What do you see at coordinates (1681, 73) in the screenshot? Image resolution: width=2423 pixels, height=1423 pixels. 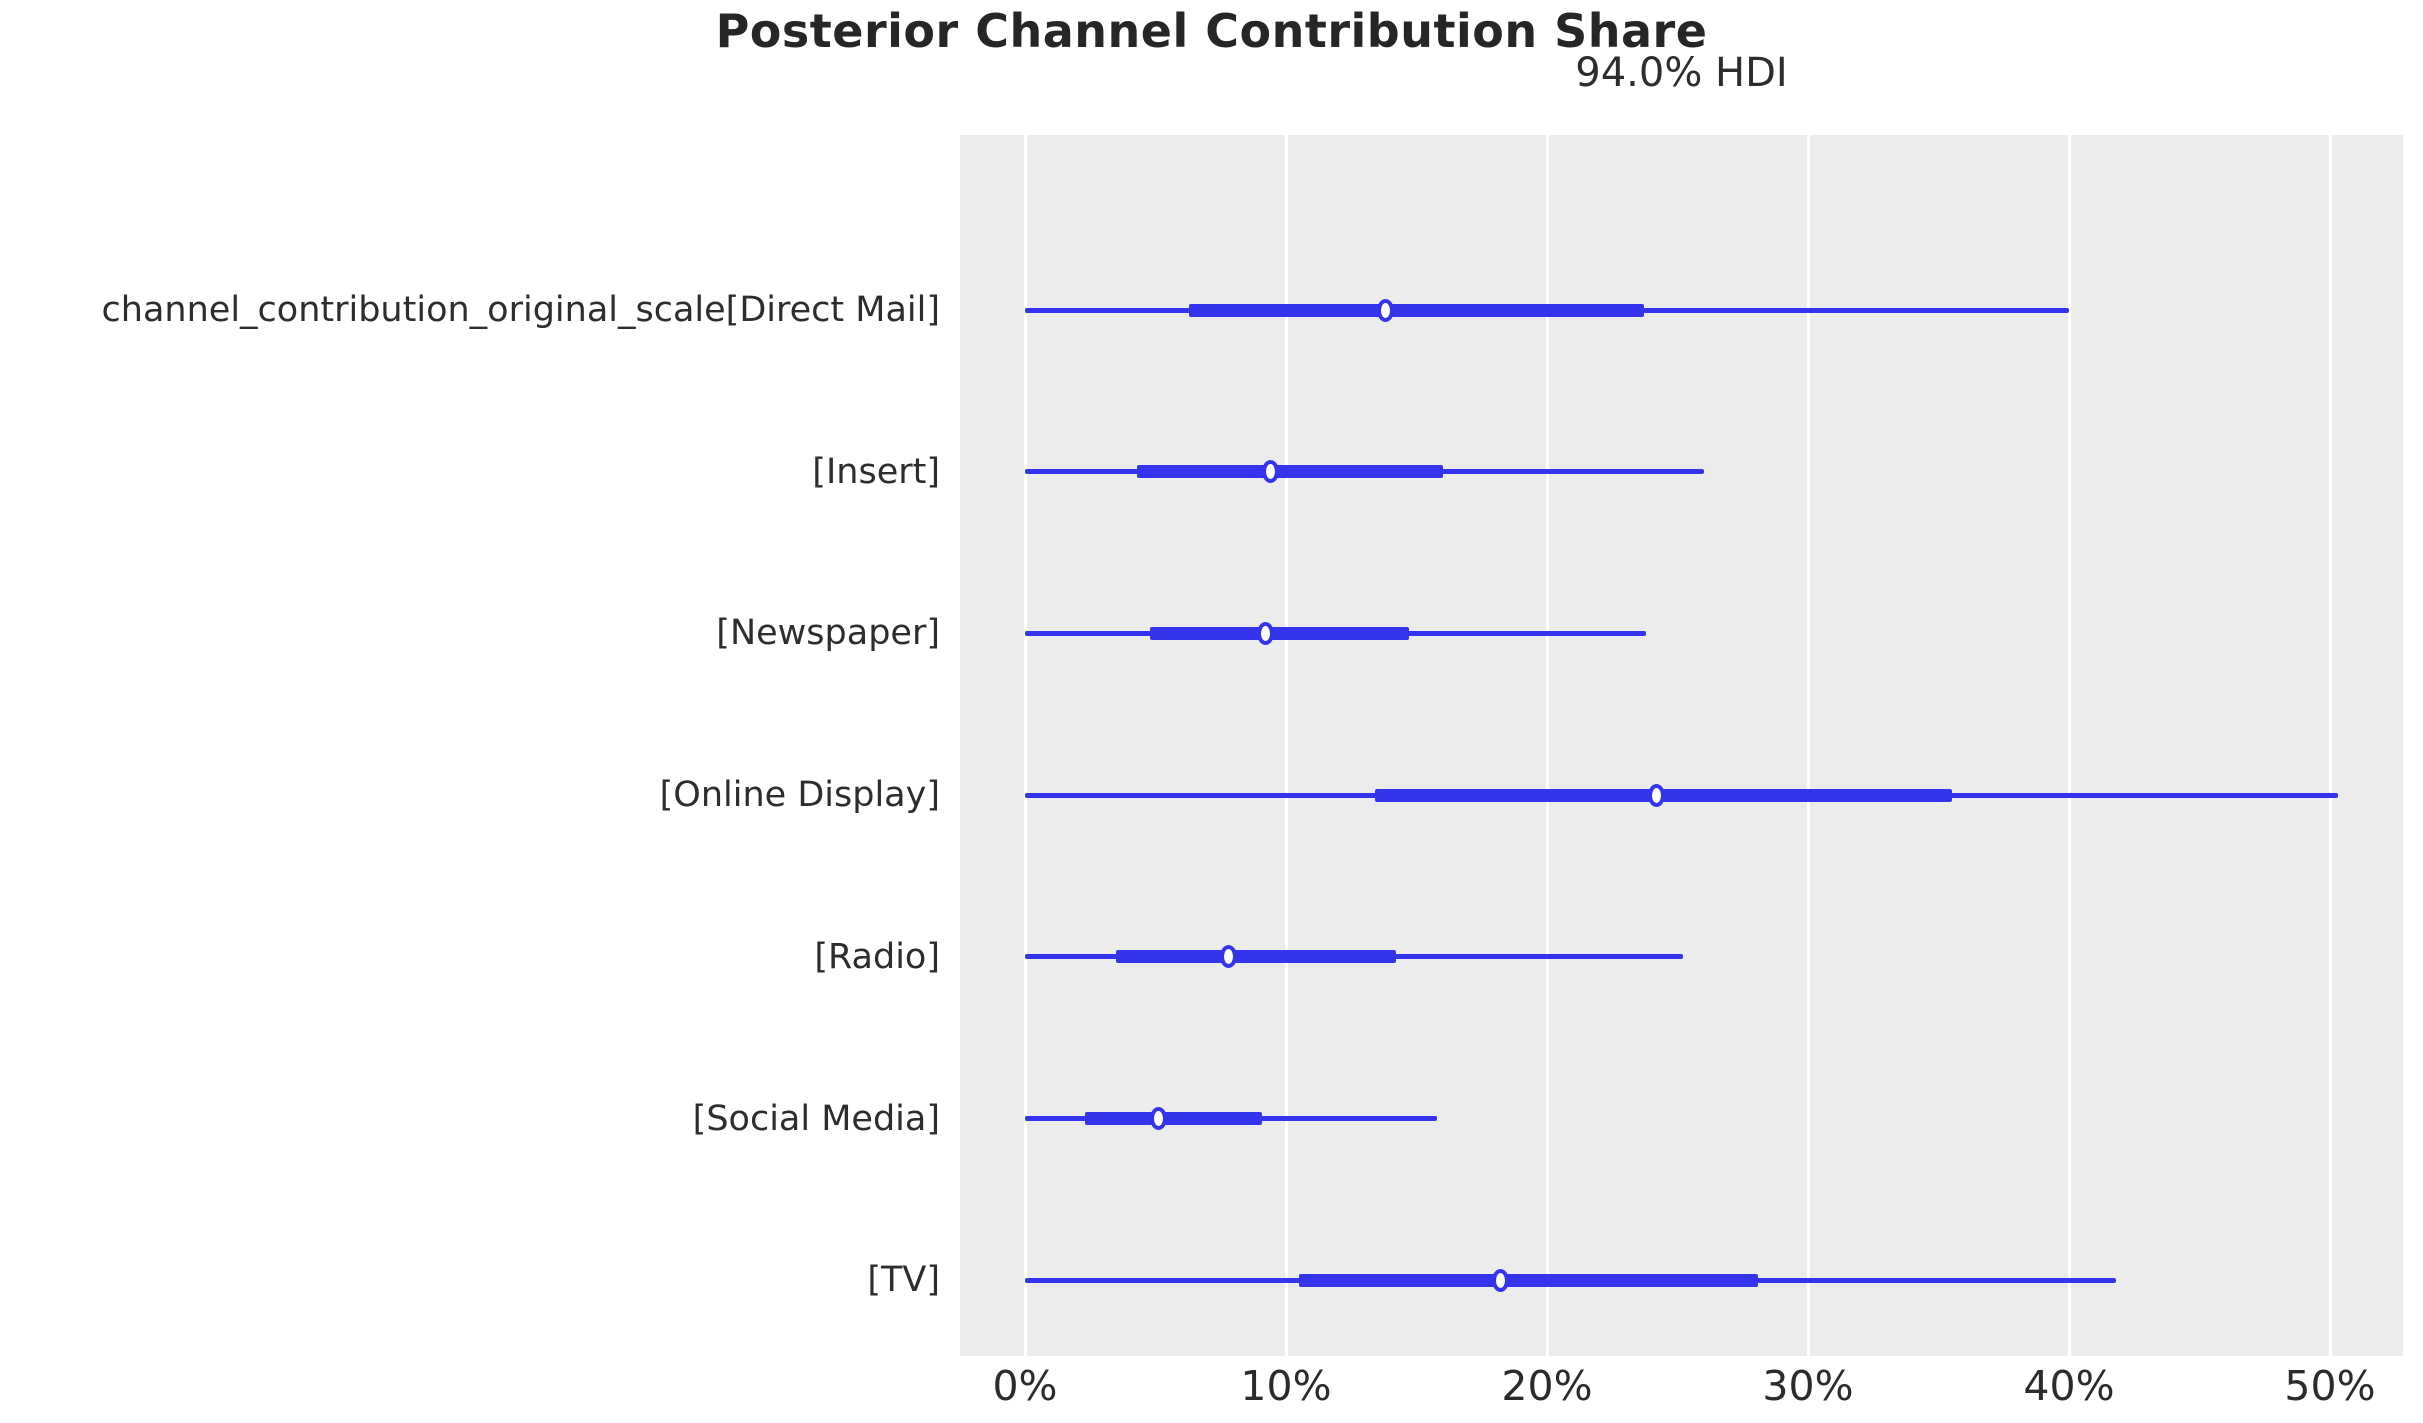 I see `hdi-subtitle: 94.0% HDI` at bounding box center [1681, 73].